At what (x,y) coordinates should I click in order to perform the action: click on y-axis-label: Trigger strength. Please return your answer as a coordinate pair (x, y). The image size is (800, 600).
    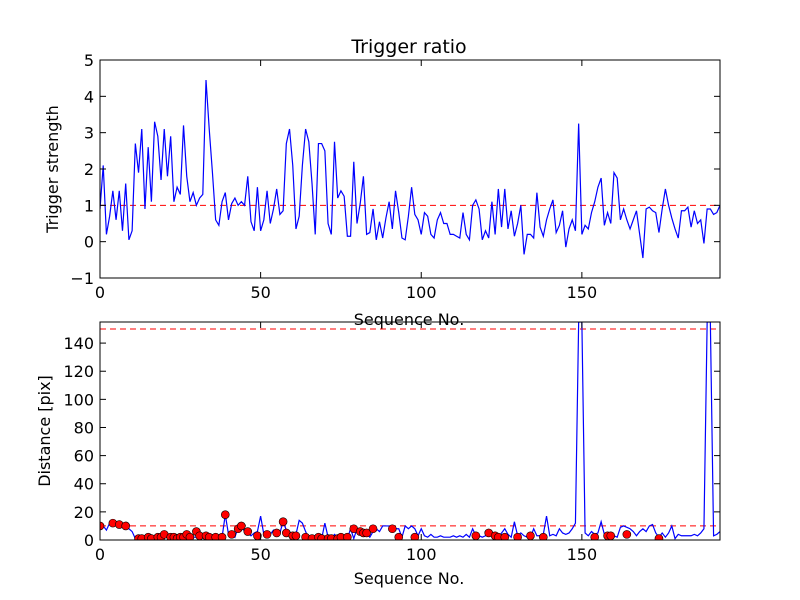
    Looking at the image, I should click on (52, 169).